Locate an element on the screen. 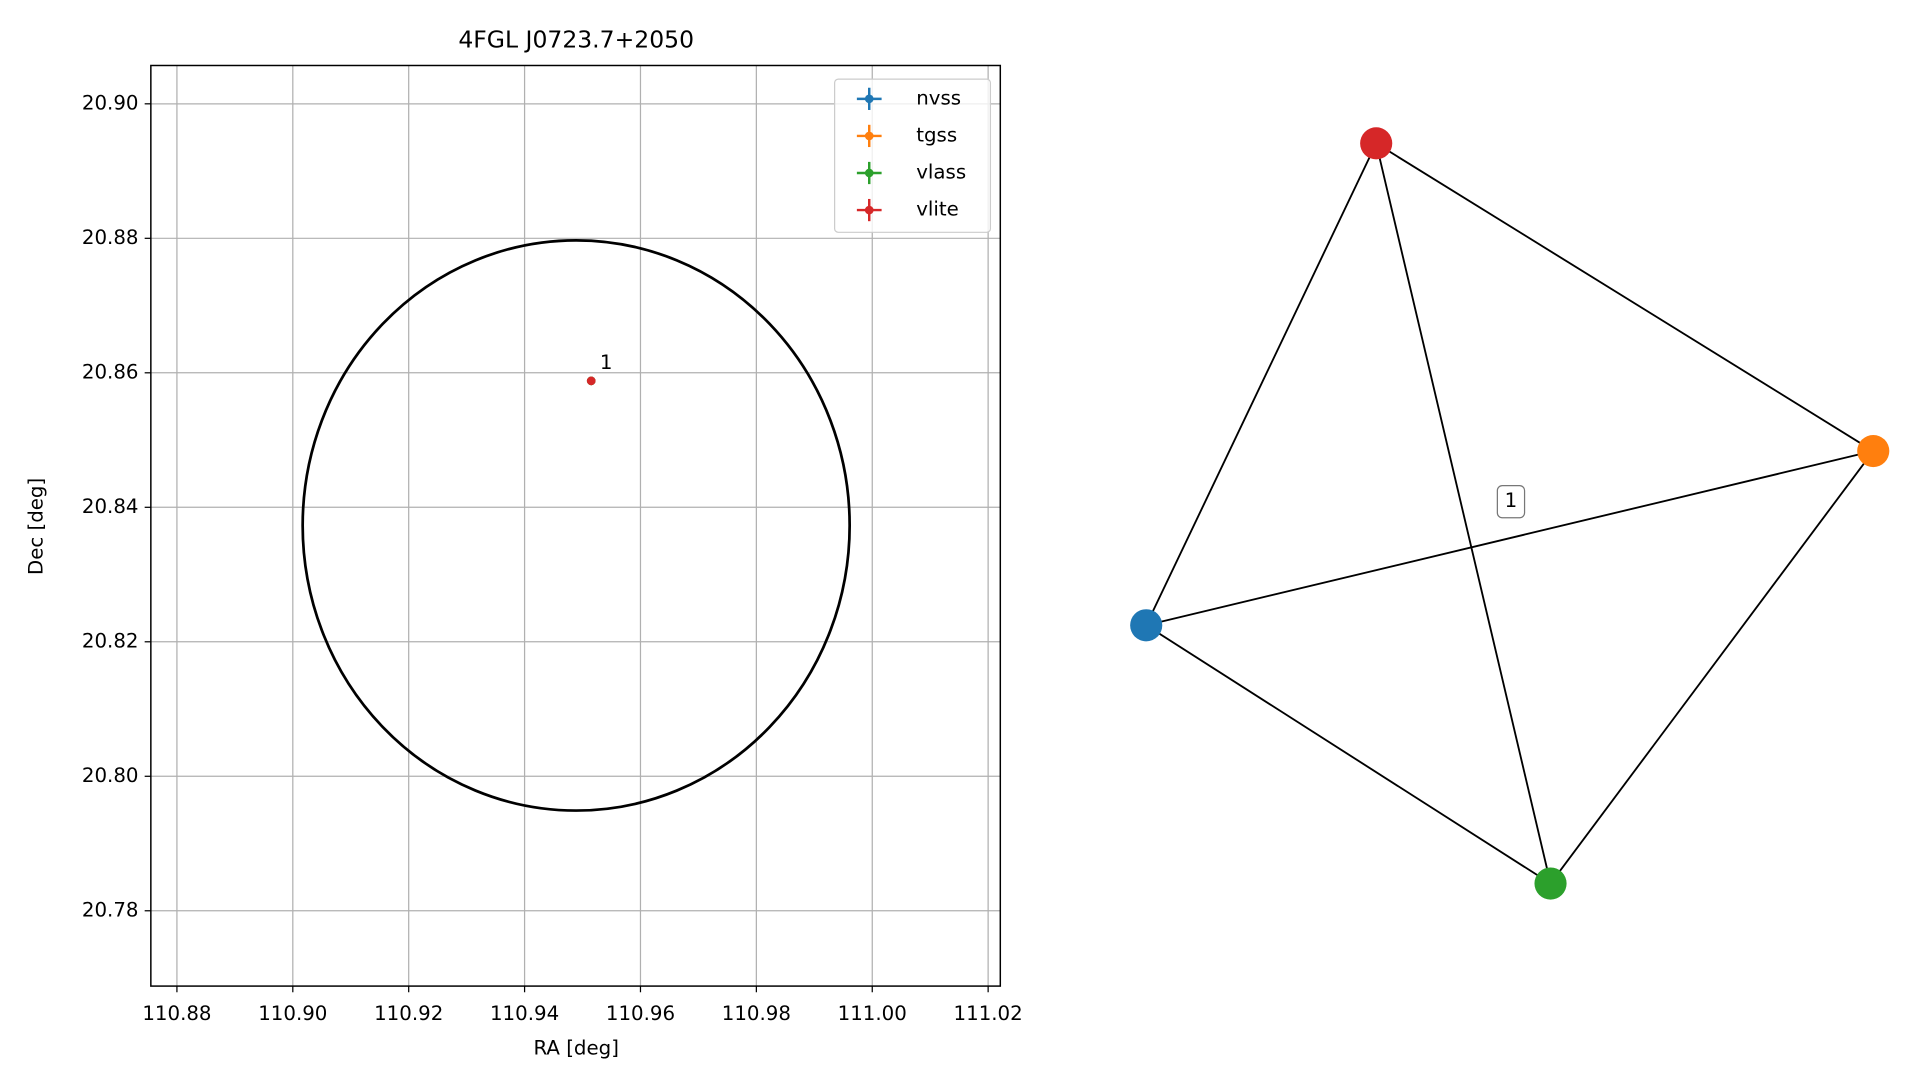  edge-label-box is located at coordinates (1511, 502).